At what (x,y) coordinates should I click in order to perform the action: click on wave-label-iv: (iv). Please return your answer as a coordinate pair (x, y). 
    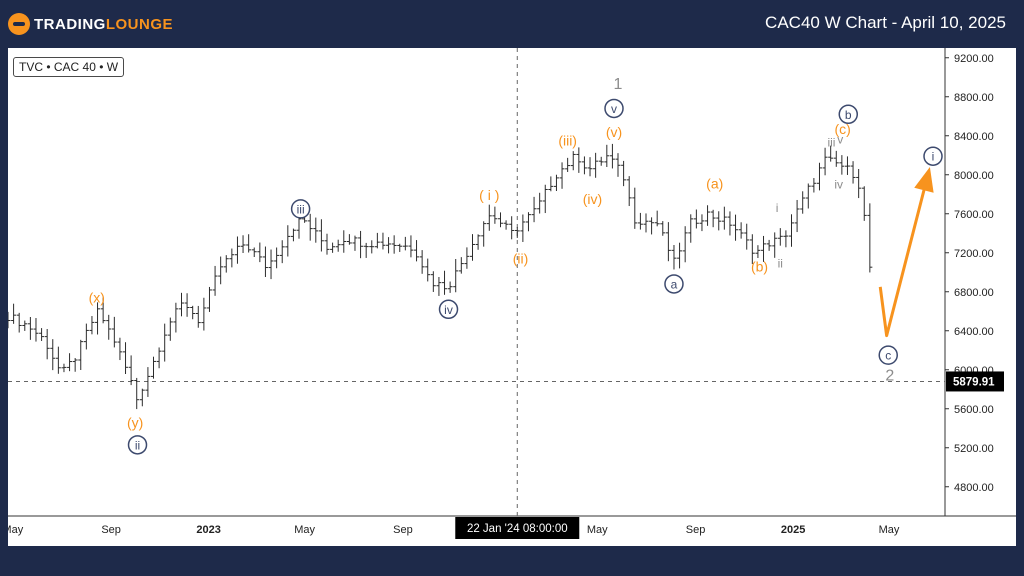
    Looking at the image, I should click on (592, 199).